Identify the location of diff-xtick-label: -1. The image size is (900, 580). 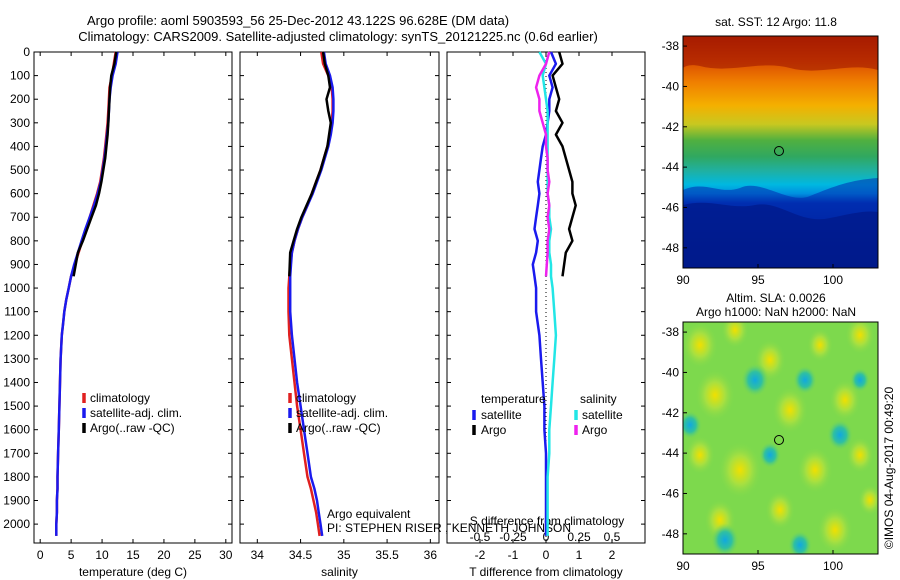
(513, 555).